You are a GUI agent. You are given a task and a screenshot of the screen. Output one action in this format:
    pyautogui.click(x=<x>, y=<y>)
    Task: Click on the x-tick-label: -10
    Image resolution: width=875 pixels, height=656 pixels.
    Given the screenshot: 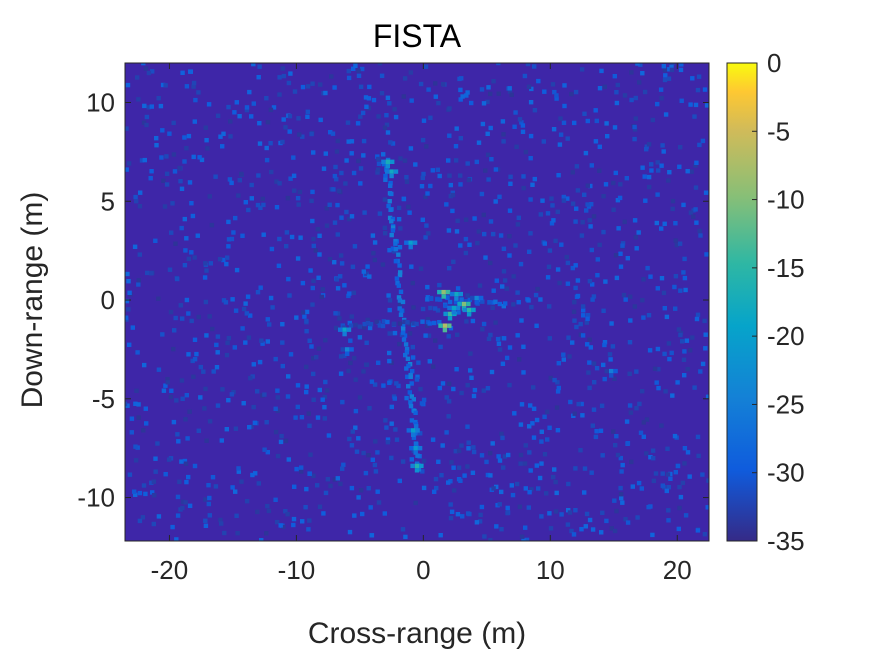 What is the action you would take?
    pyautogui.click(x=297, y=570)
    